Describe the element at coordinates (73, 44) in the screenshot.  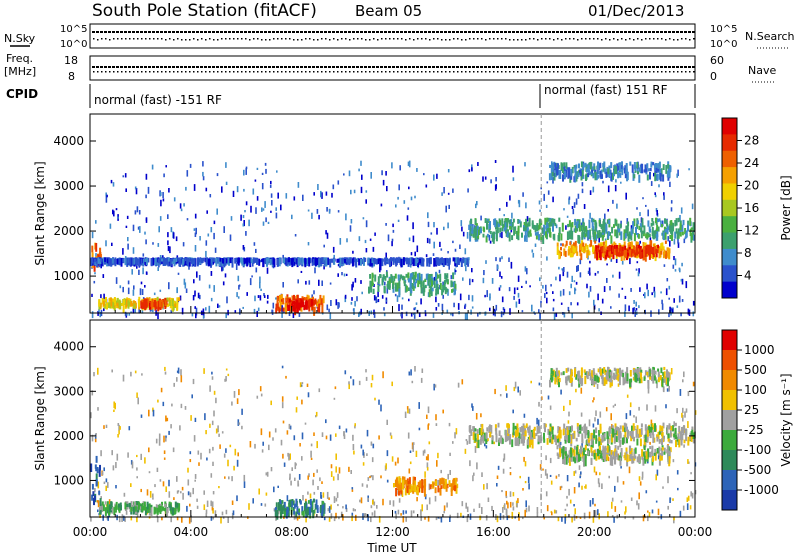
I see `left-scale-bottom: 10^0` at that location.